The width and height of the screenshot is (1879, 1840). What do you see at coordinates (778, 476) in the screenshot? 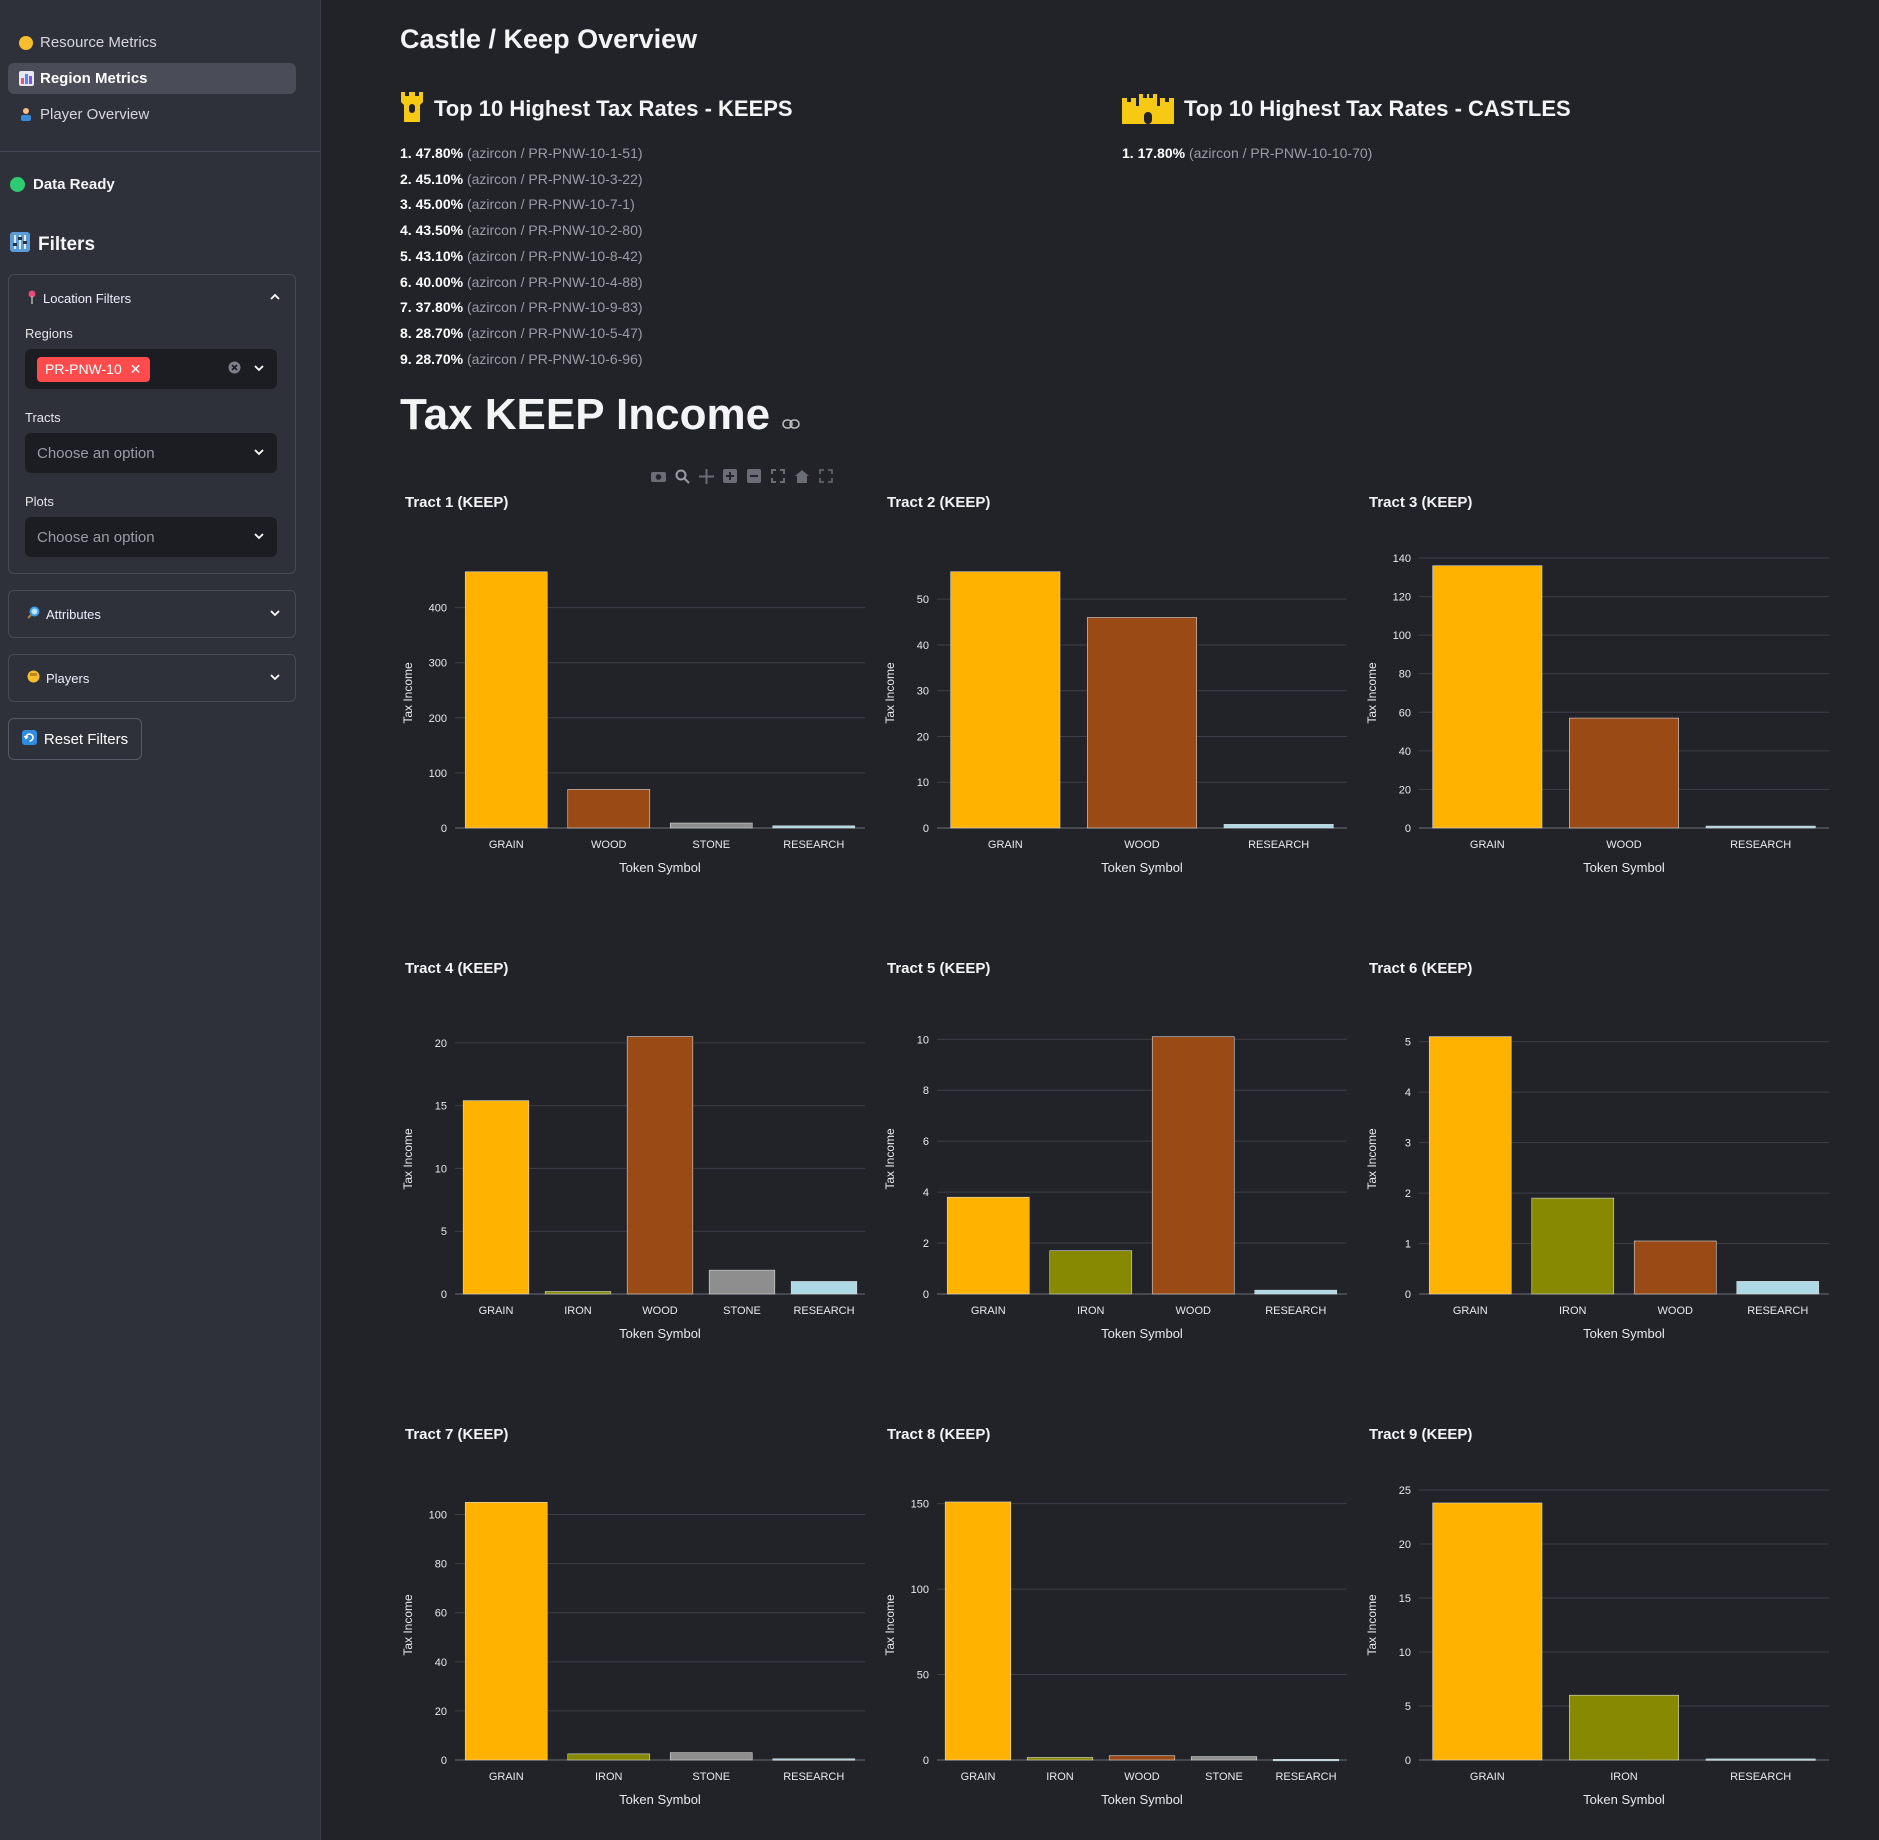
I see `autoscale-icon` at bounding box center [778, 476].